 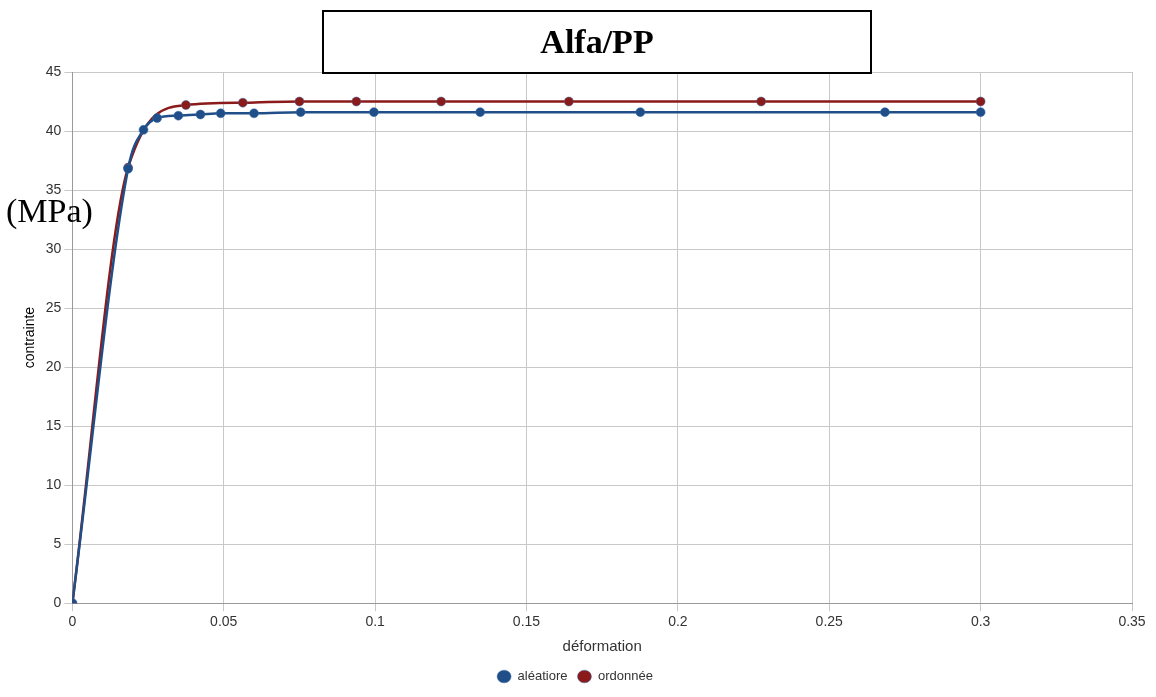 What do you see at coordinates (625, 676) in the screenshot?
I see `legend-label: ordonnée` at bounding box center [625, 676].